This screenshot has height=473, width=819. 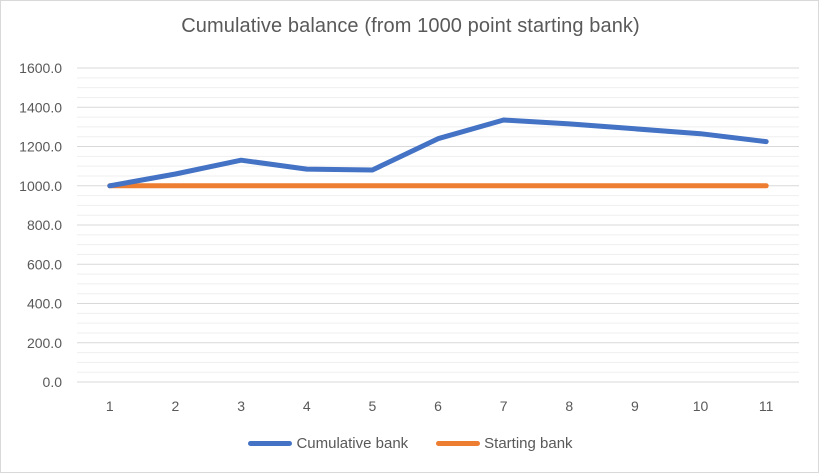 I want to click on x-tick-label: 9, so click(x=635, y=406).